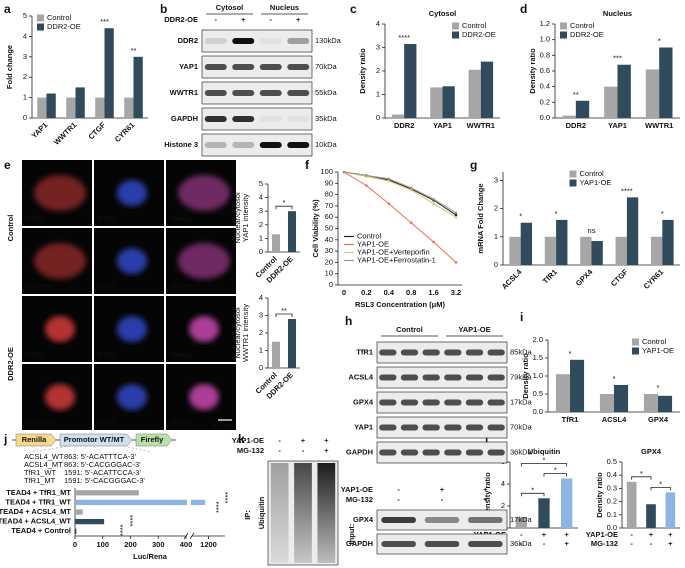  What do you see at coordinates (389, 292) in the screenshot?
I see `x-tick-label: 0.4` at bounding box center [389, 292].